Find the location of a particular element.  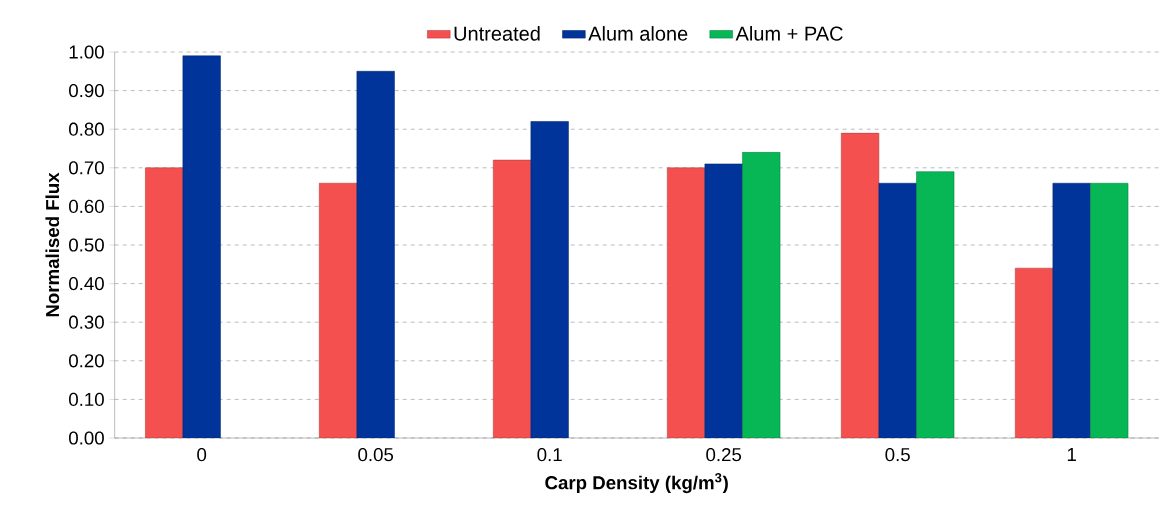

y-tick-label: 1.00 is located at coordinates (86, 52).